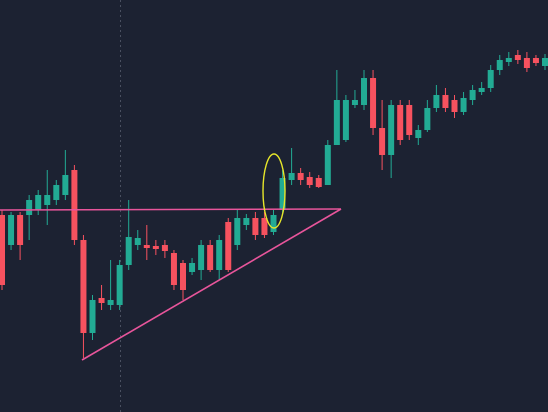  Describe the element at coordinates (171, 209) in the screenshot. I see `resistance-line` at that location.